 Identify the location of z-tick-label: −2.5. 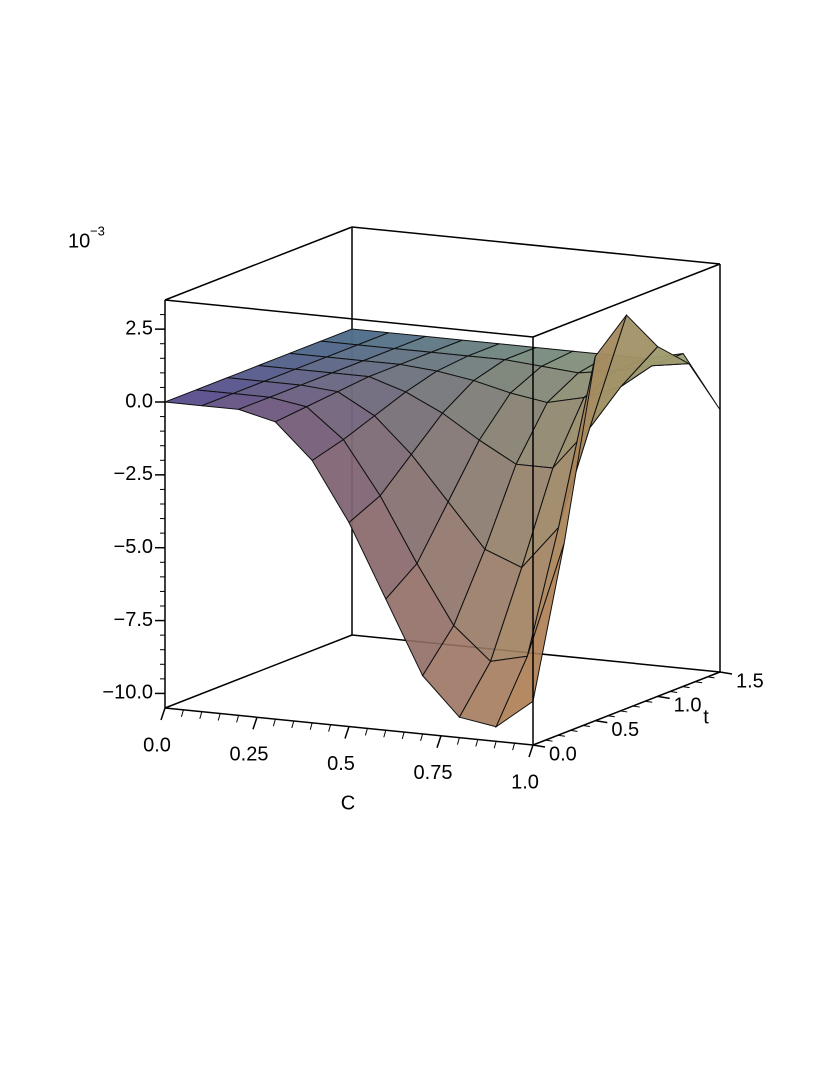
(133, 474).